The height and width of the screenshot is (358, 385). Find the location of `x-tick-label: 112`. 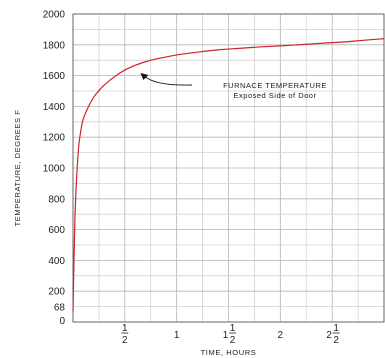

x-tick-label: 112 is located at coordinates (229, 334).